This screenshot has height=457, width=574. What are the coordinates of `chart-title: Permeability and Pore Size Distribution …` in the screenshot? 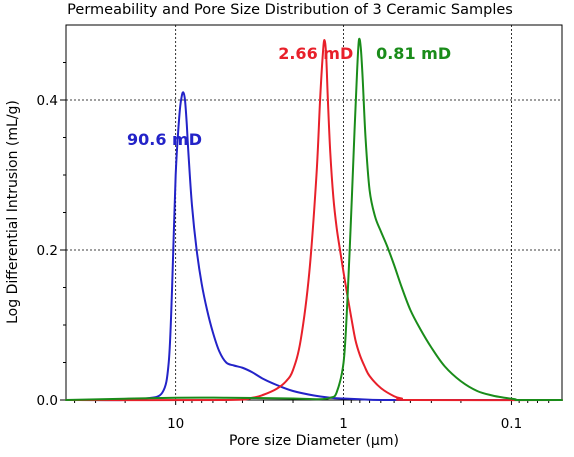 It's located at (290, 10).